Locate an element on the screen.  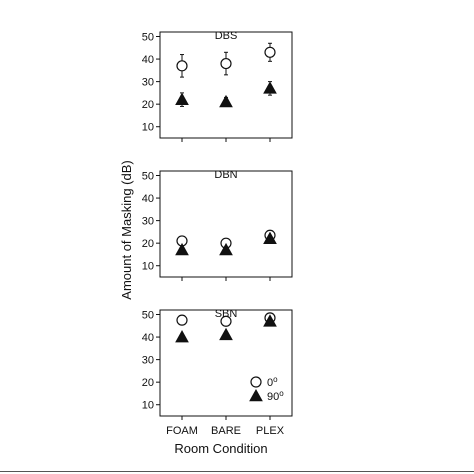
panel-sbn: SBN 10 20 30 40 50 FOAM BARE PLEX is located at coordinates (217, 372).